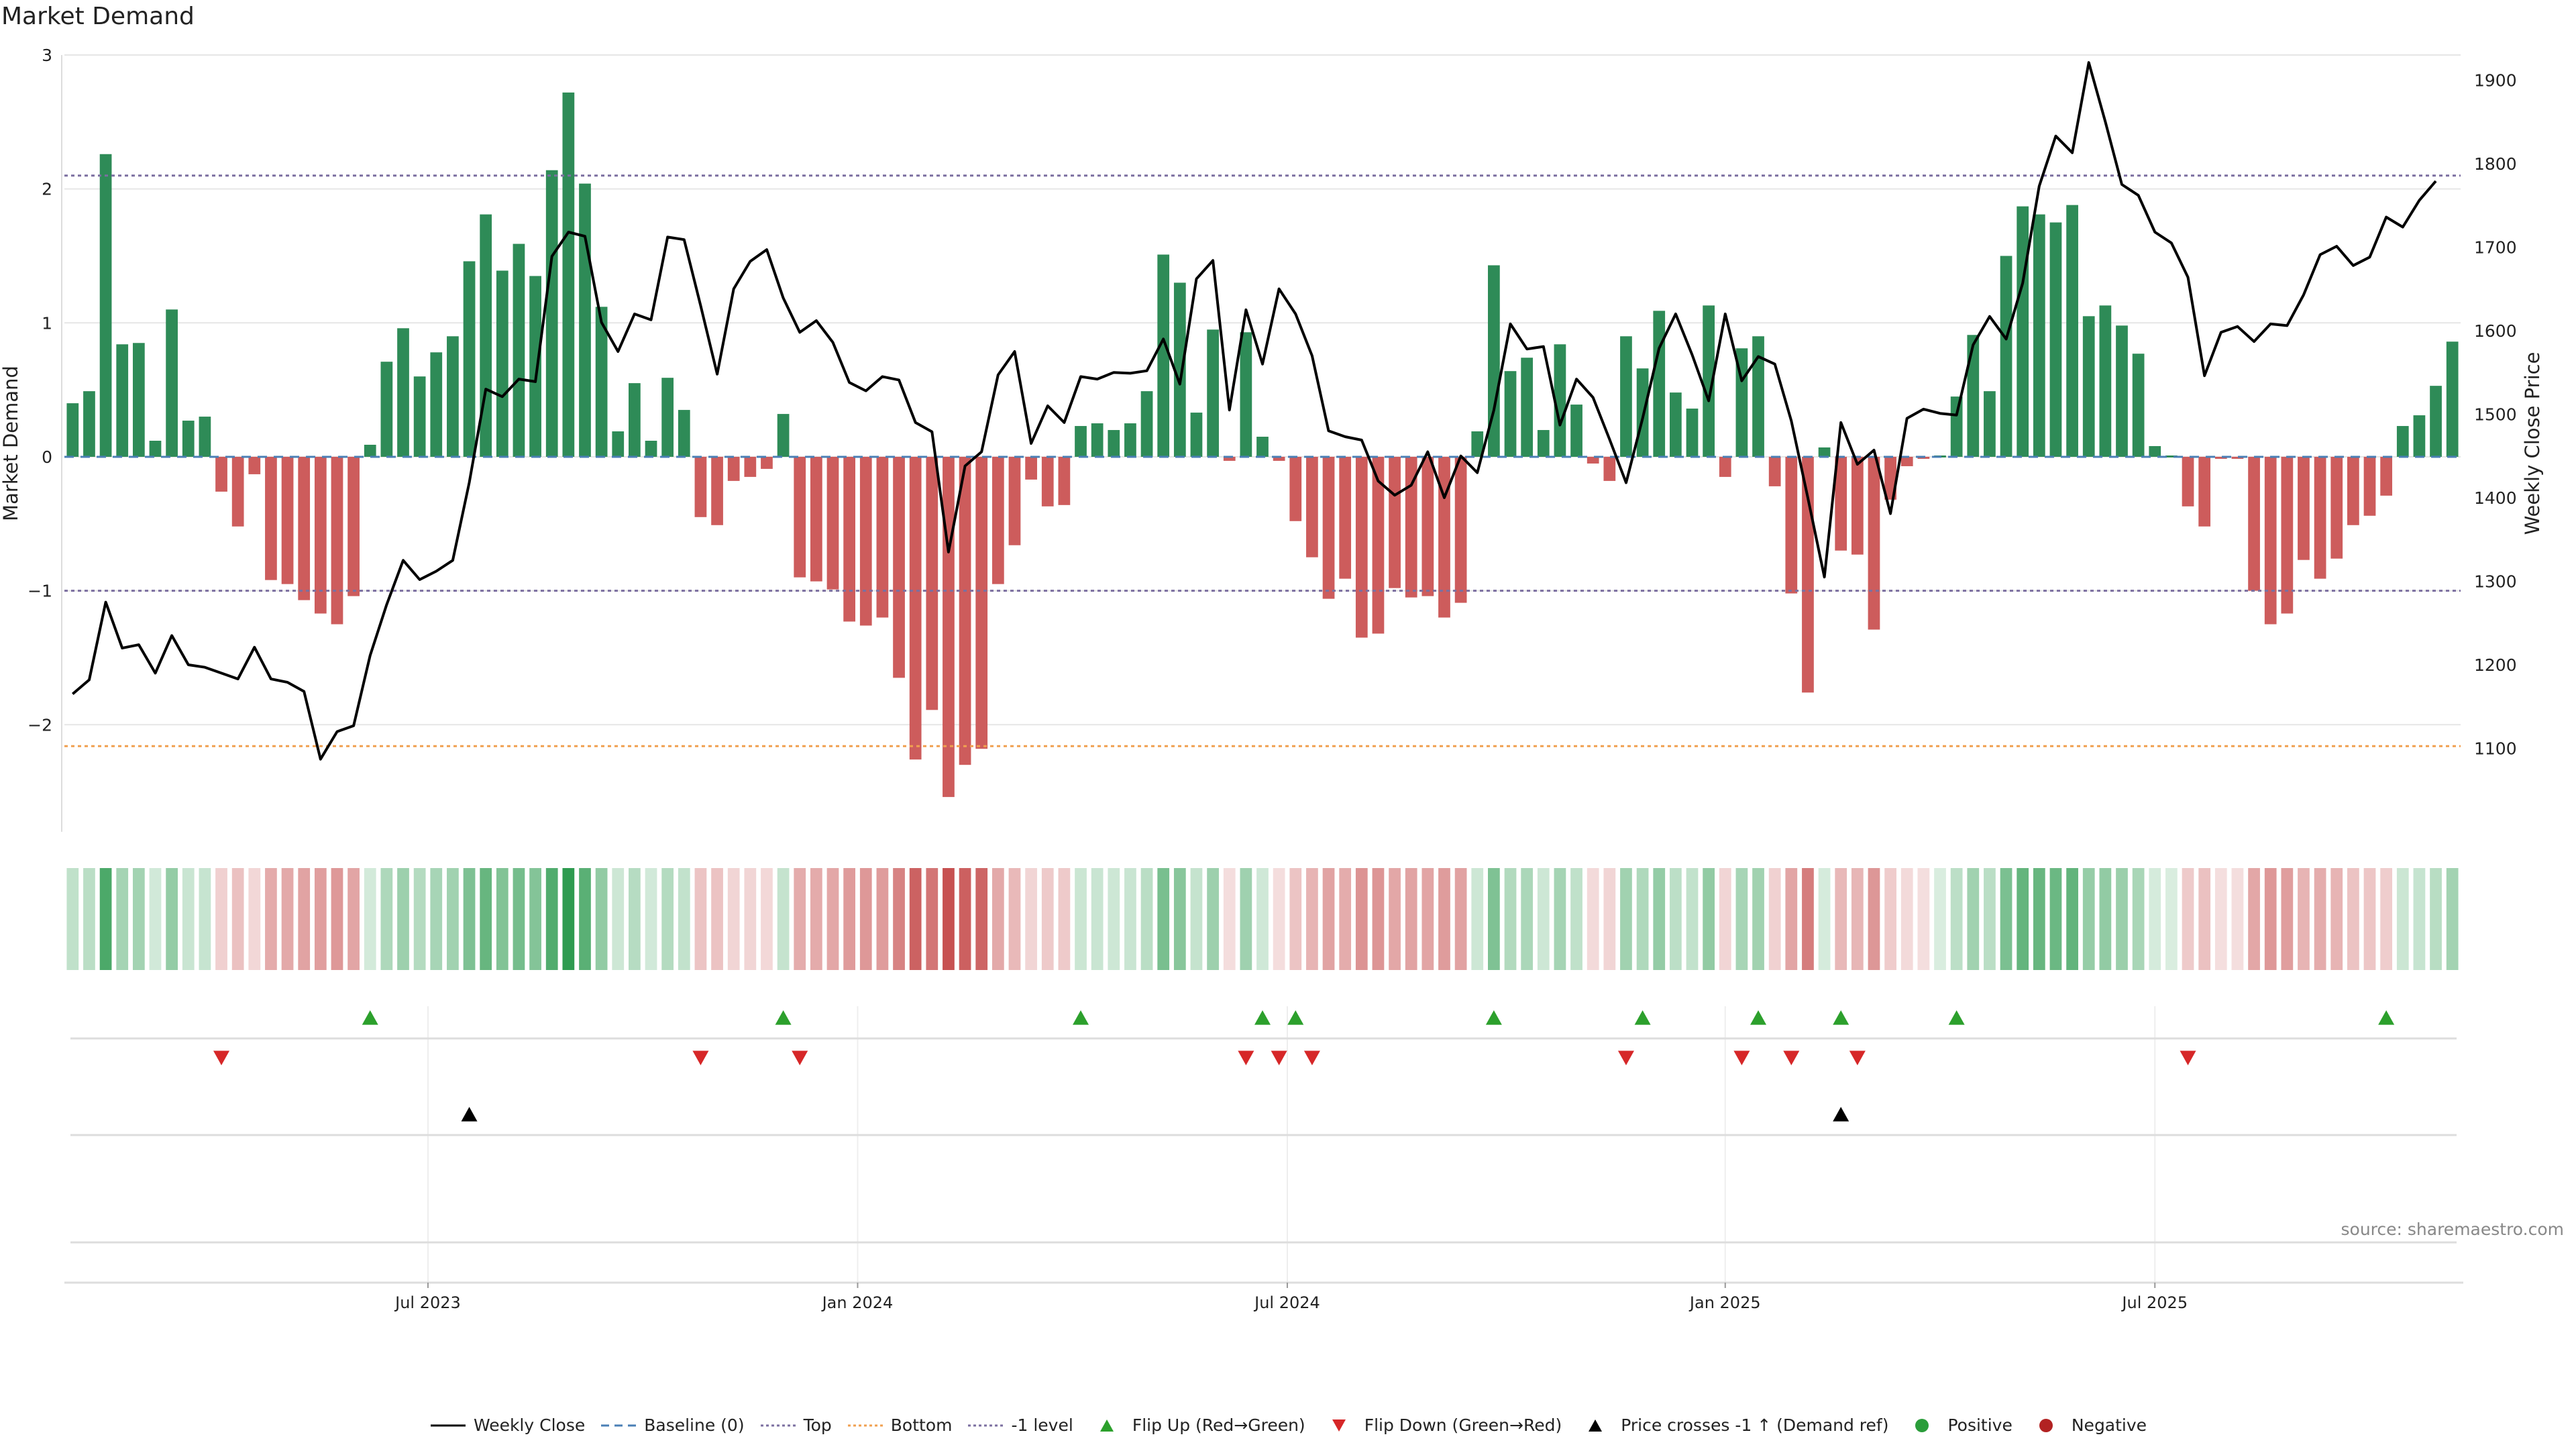 The width and height of the screenshot is (2576, 1449). Describe the element at coordinates (2495, 665) in the screenshot. I see `y2-tick-label: 1200` at that location.